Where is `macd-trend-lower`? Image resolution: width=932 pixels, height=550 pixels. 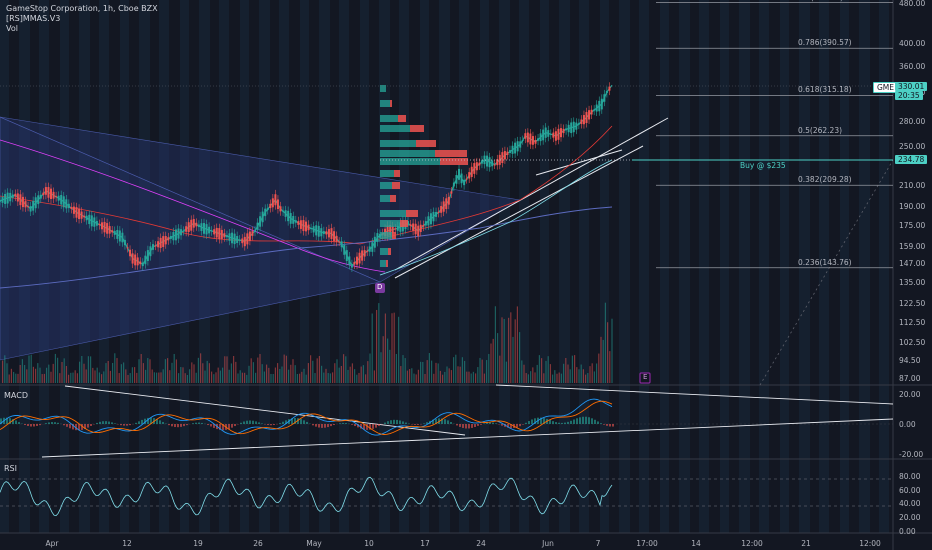
macd-trend-lower is located at coordinates (467, 438).